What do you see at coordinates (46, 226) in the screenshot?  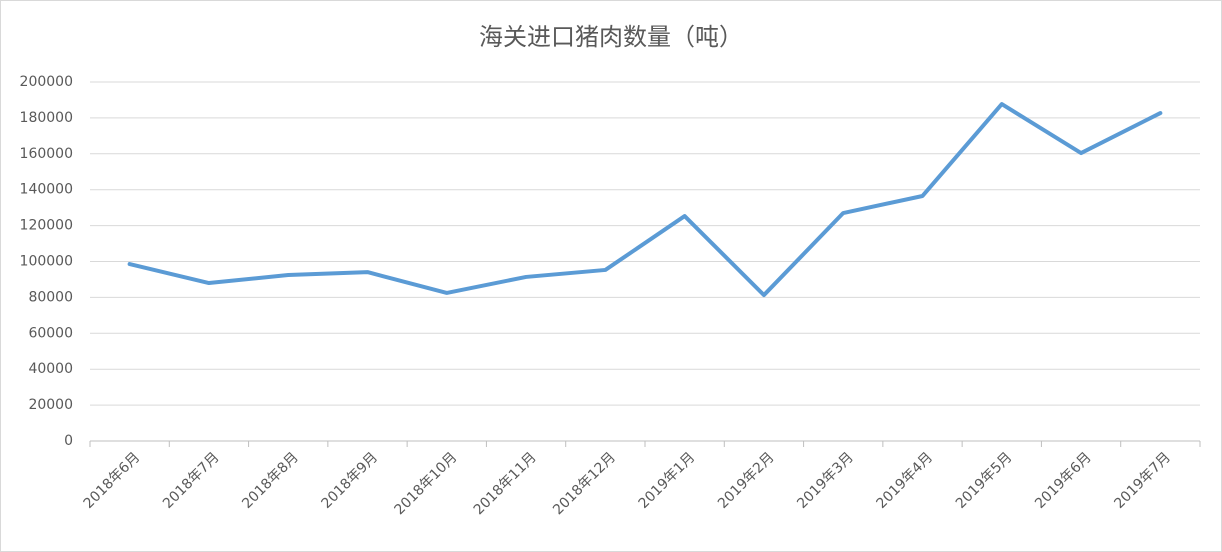 I see `y-tick-label: 120000` at bounding box center [46, 226].